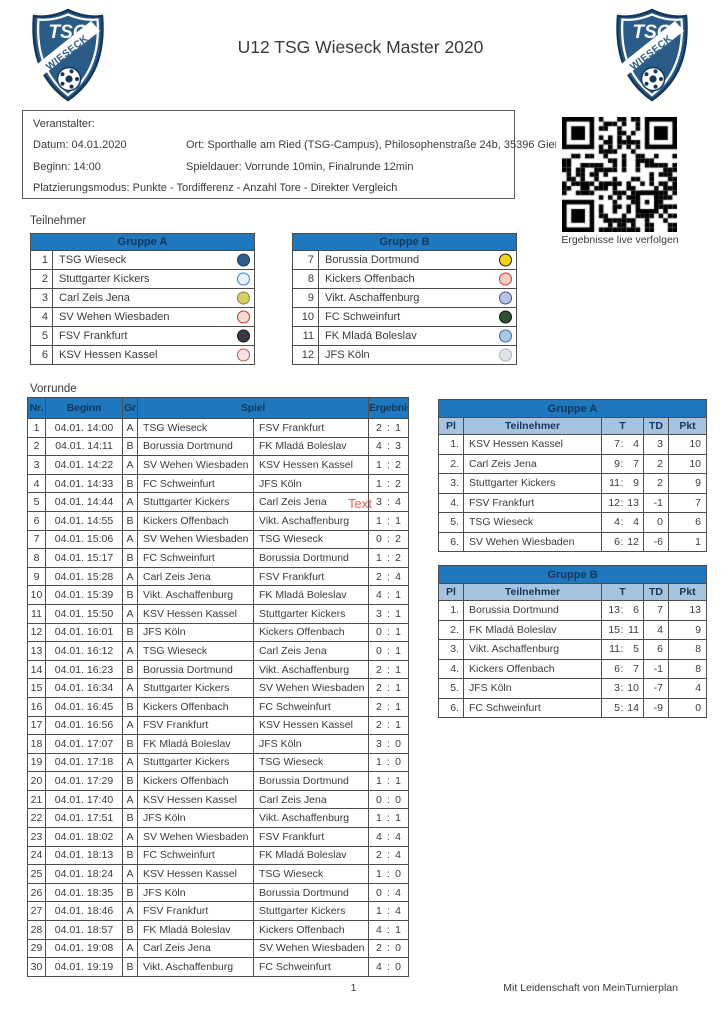 The width and height of the screenshot is (721, 1019). I want to click on match-home-team: FK Mladá Boleslav, so click(195, 744).